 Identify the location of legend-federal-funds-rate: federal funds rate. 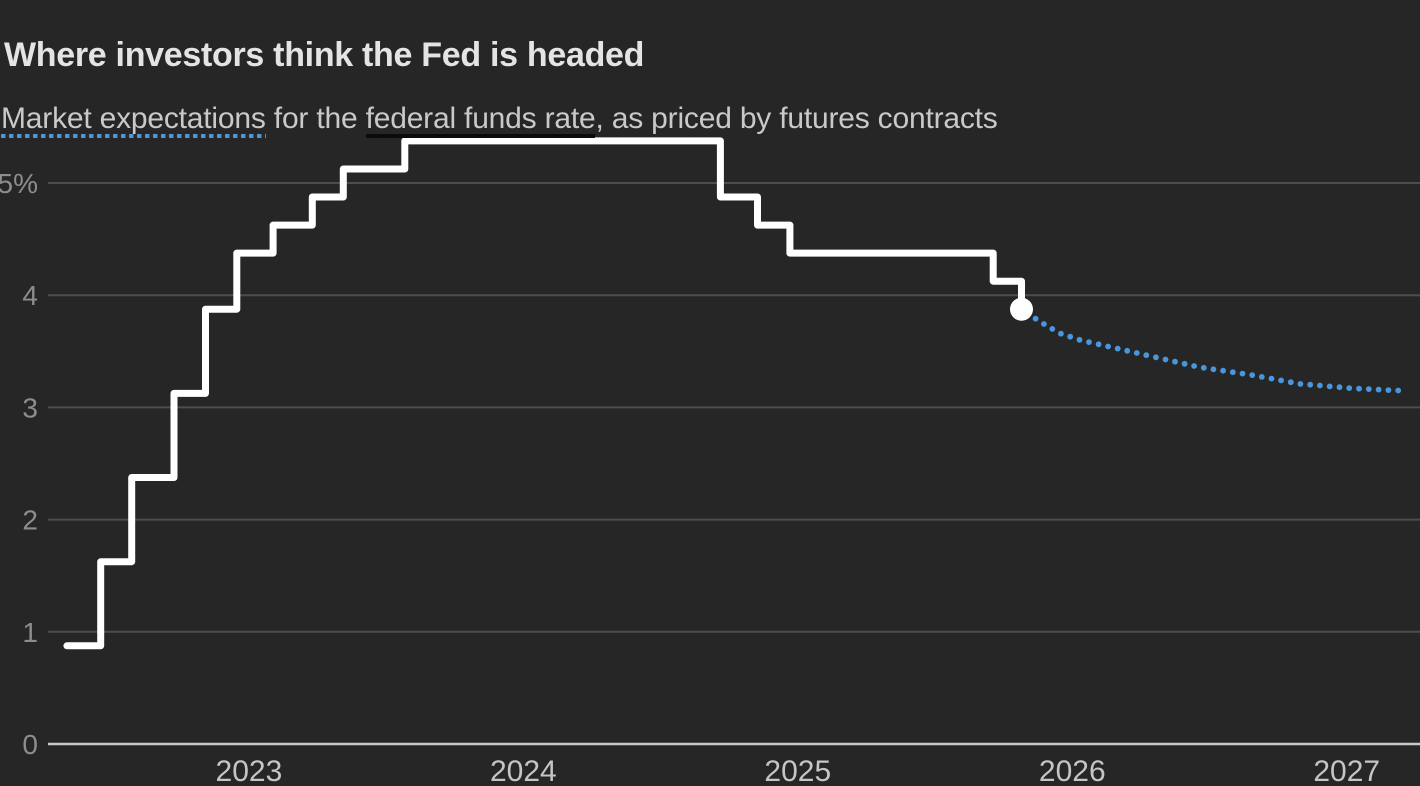
(480, 120).